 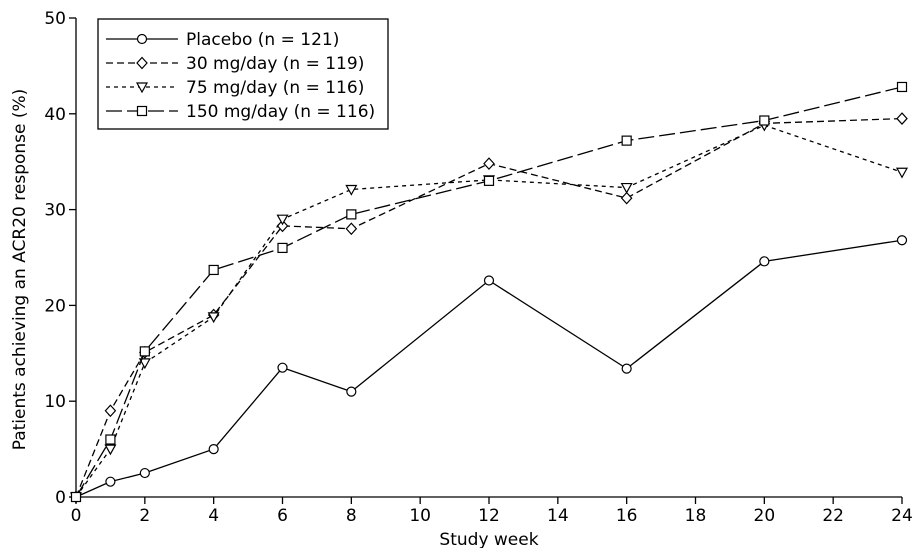 What do you see at coordinates (696, 516) in the screenshot?
I see `x-tick-label-18: 18` at bounding box center [696, 516].